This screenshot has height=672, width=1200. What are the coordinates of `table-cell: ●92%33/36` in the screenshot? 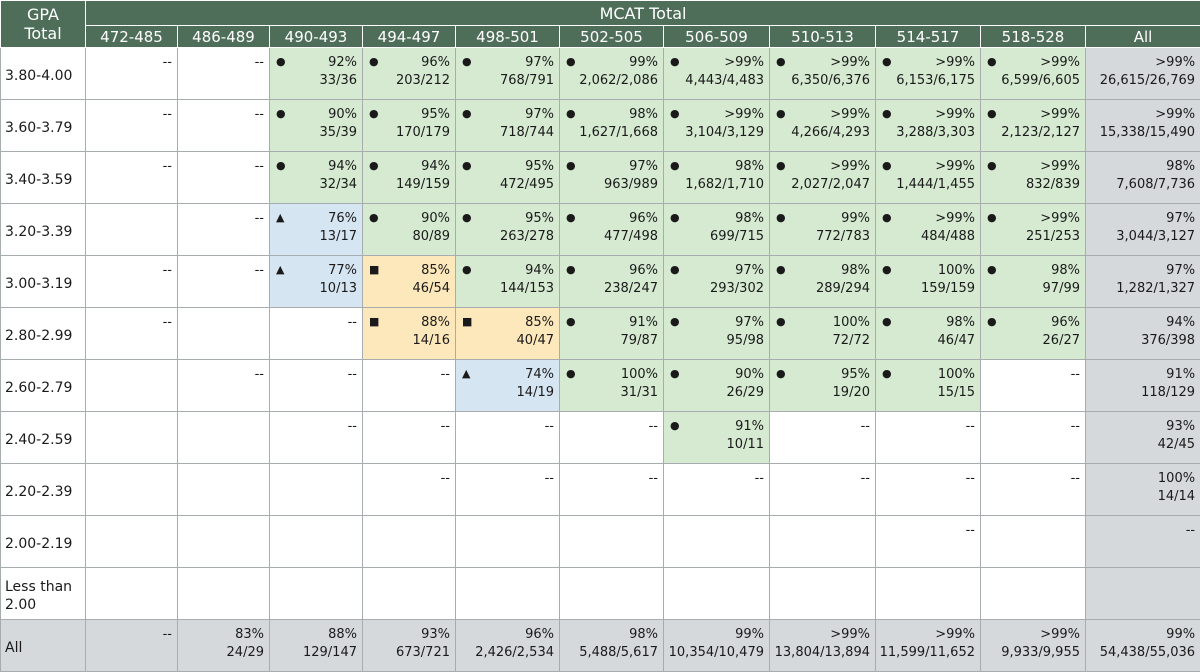 It's located at (316, 74).